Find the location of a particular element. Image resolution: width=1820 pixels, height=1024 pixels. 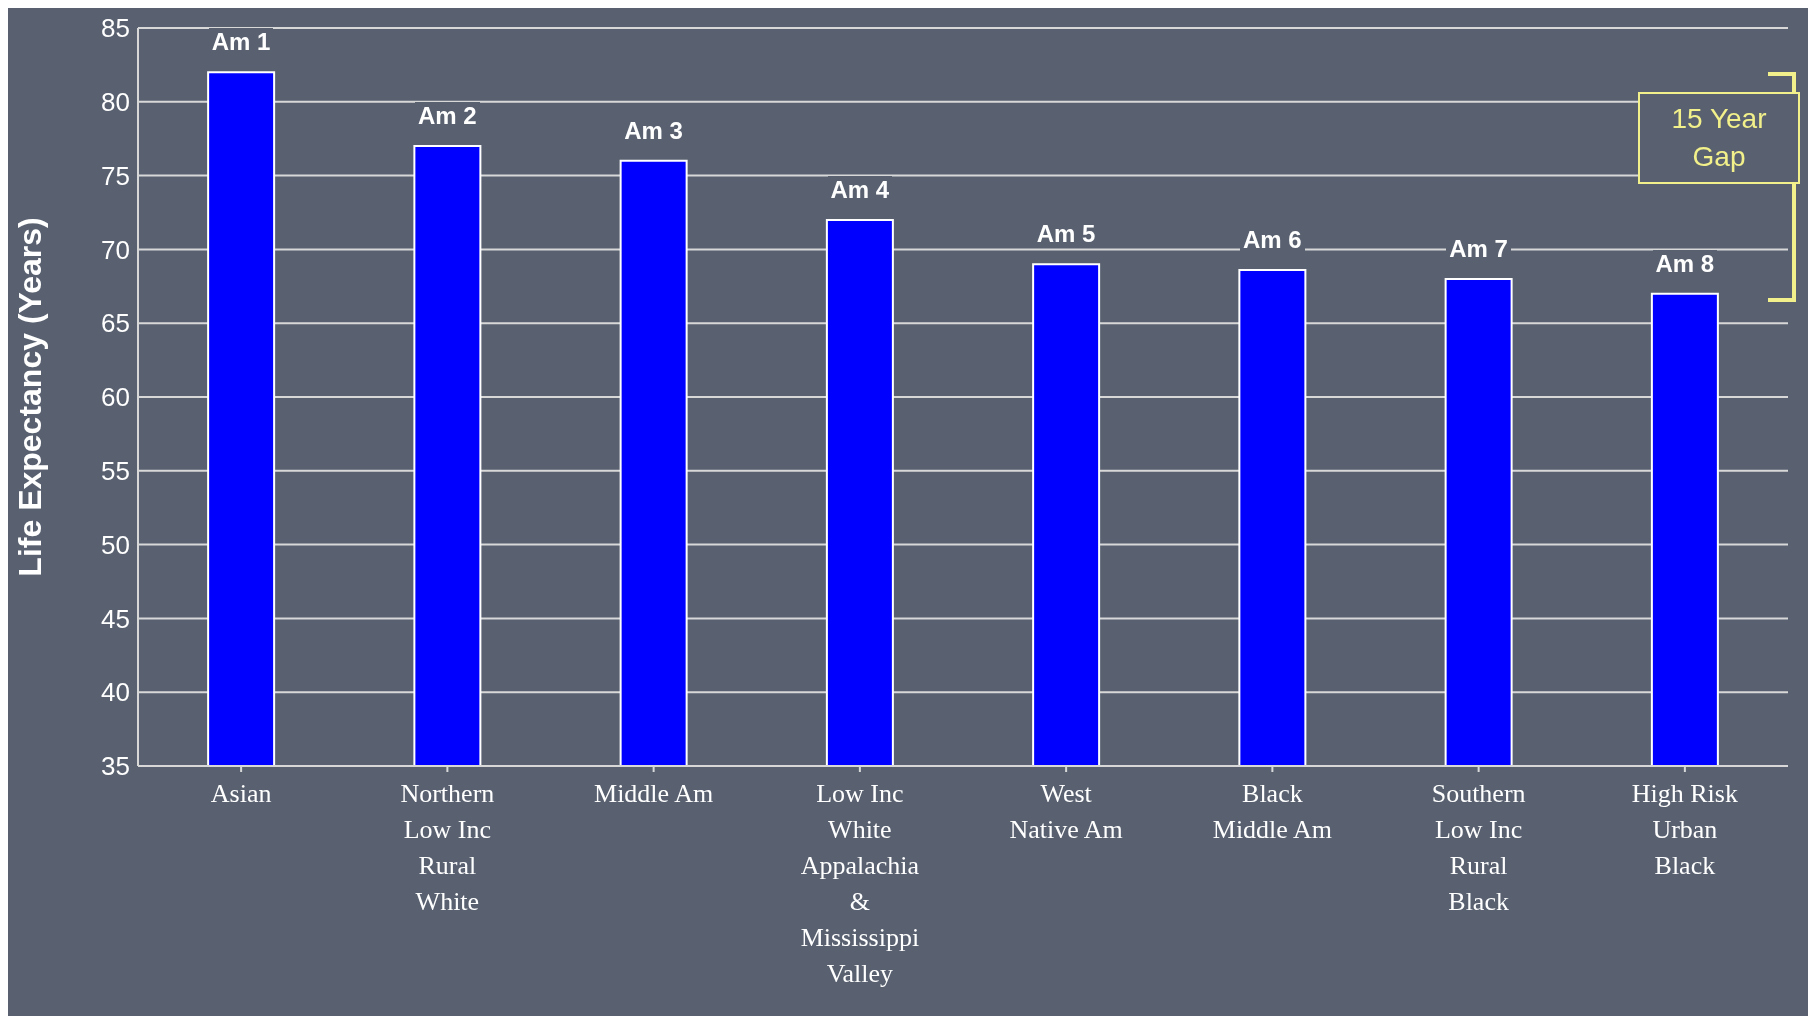

annotation: 15 Year Gap is located at coordinates (1719, 138).